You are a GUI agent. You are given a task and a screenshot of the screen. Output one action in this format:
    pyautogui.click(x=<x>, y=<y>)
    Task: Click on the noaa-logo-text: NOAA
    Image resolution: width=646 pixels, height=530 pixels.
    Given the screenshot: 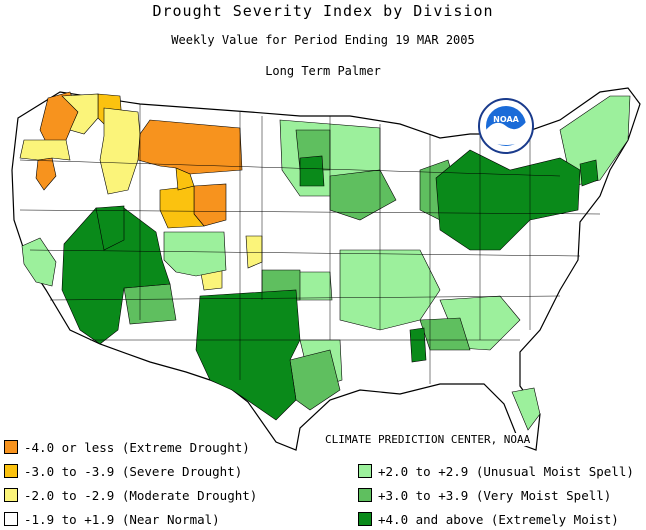 What is the action you would take?
    pyautogui.click(x=506, y=119)
    